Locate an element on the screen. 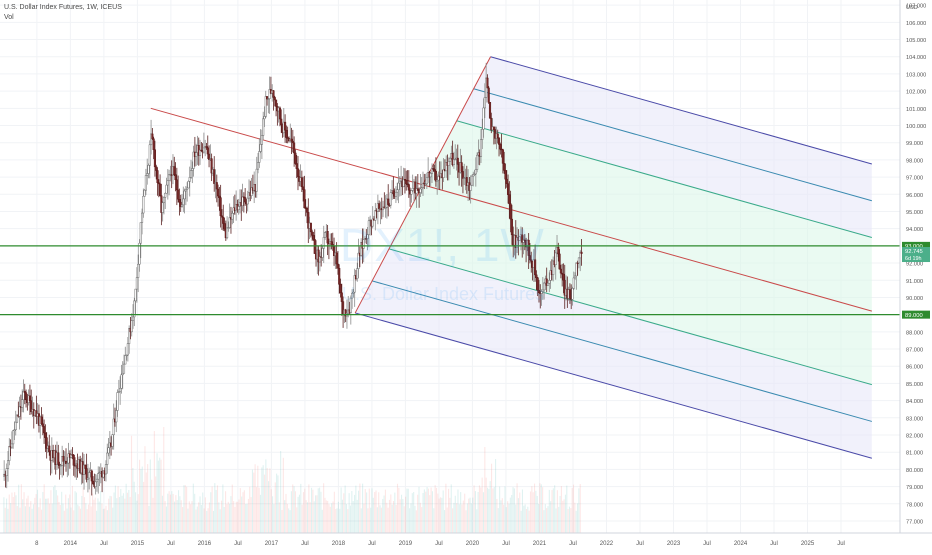  chart-title: U.S. Dollar Index Futures, 1W, ICEUS is located at coordinates (63, 7).